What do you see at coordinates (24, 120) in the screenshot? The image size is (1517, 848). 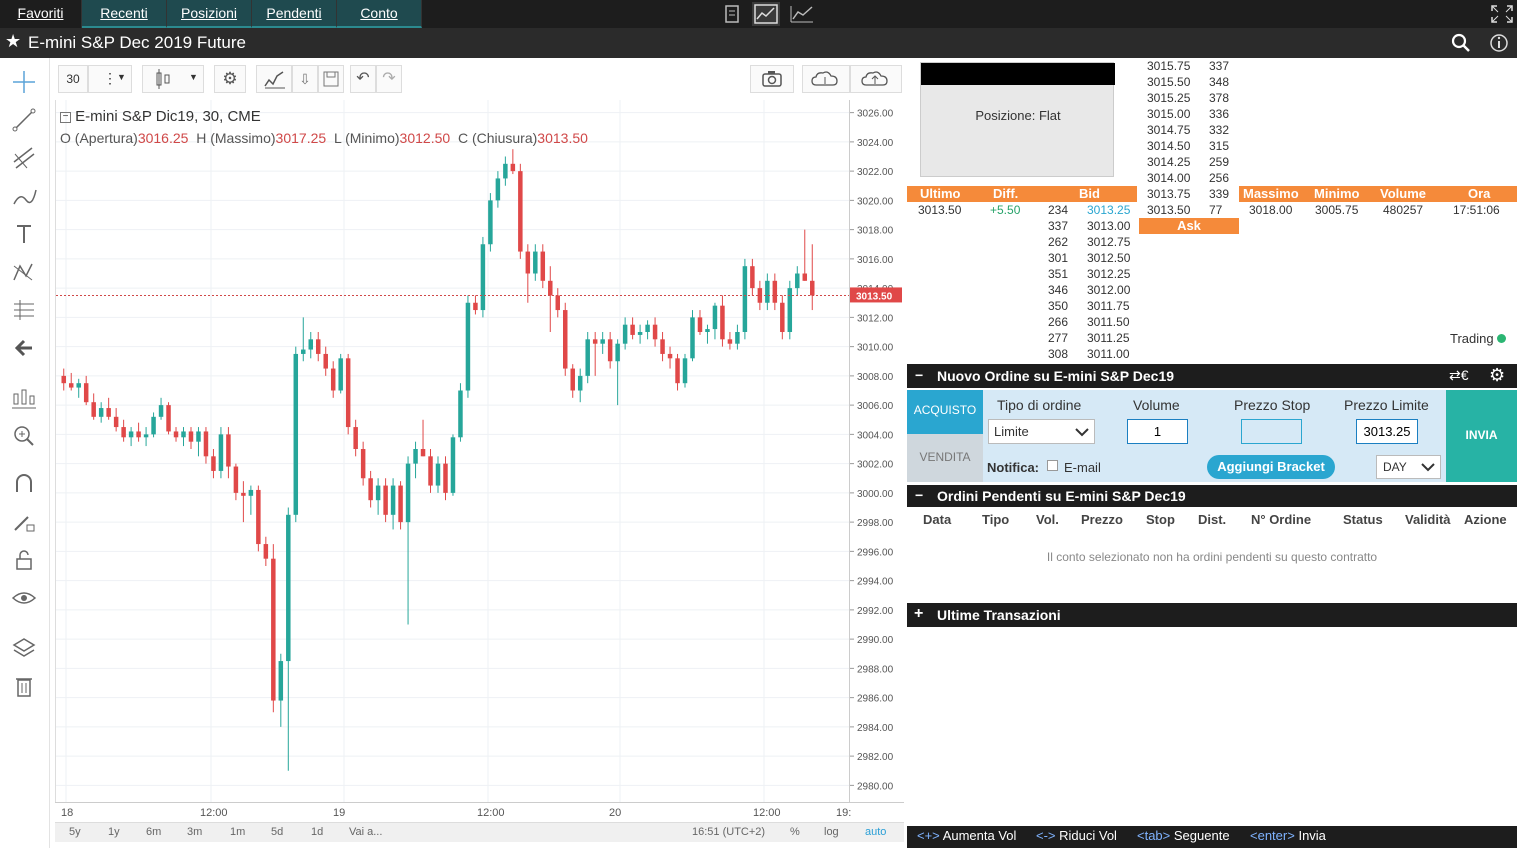 I see `trend-line-icon` at bounding box center [24, 120].